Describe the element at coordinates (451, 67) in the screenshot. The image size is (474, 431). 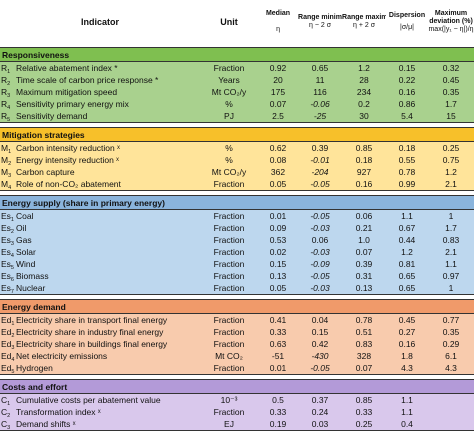
I see `row-max-deviation: 0.32` at that location.